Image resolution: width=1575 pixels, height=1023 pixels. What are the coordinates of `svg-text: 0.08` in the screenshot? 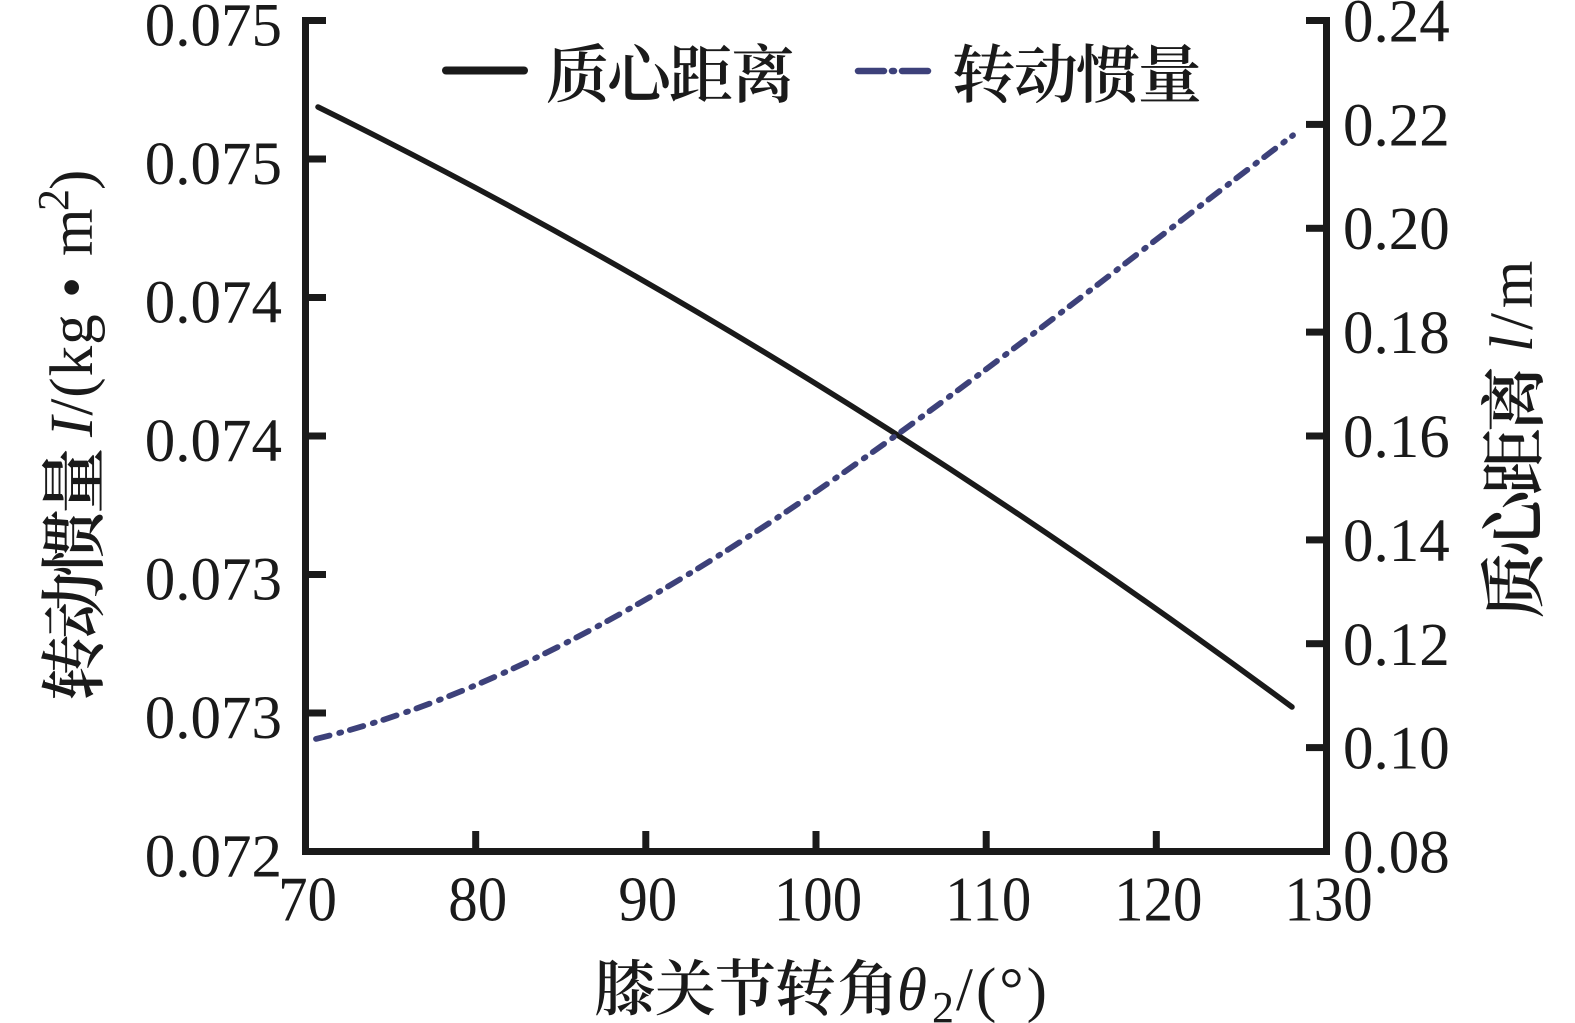 It's located at (1396, 853).